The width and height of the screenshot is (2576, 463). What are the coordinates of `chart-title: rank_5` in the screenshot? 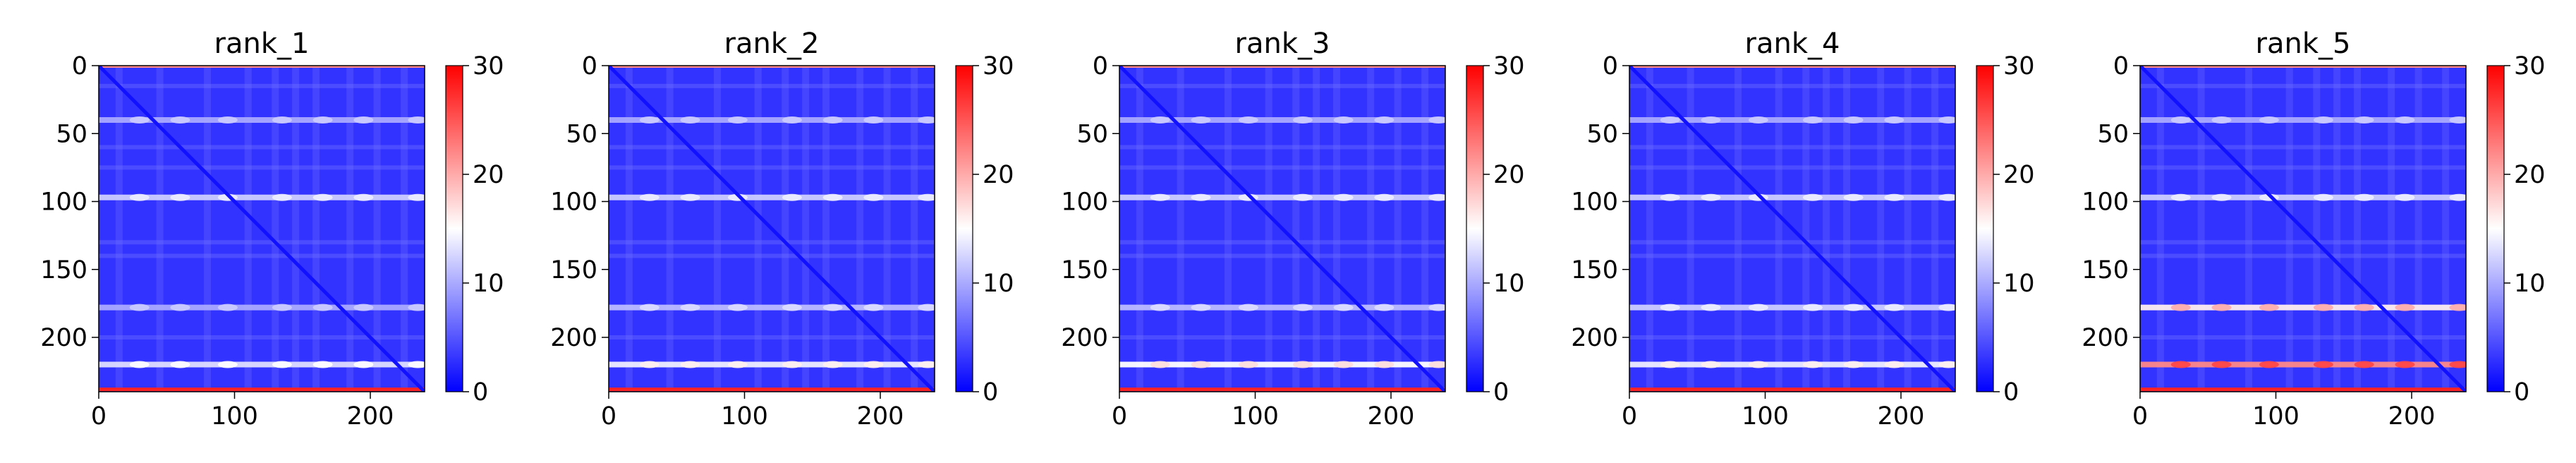 It's located at (2303, 44).